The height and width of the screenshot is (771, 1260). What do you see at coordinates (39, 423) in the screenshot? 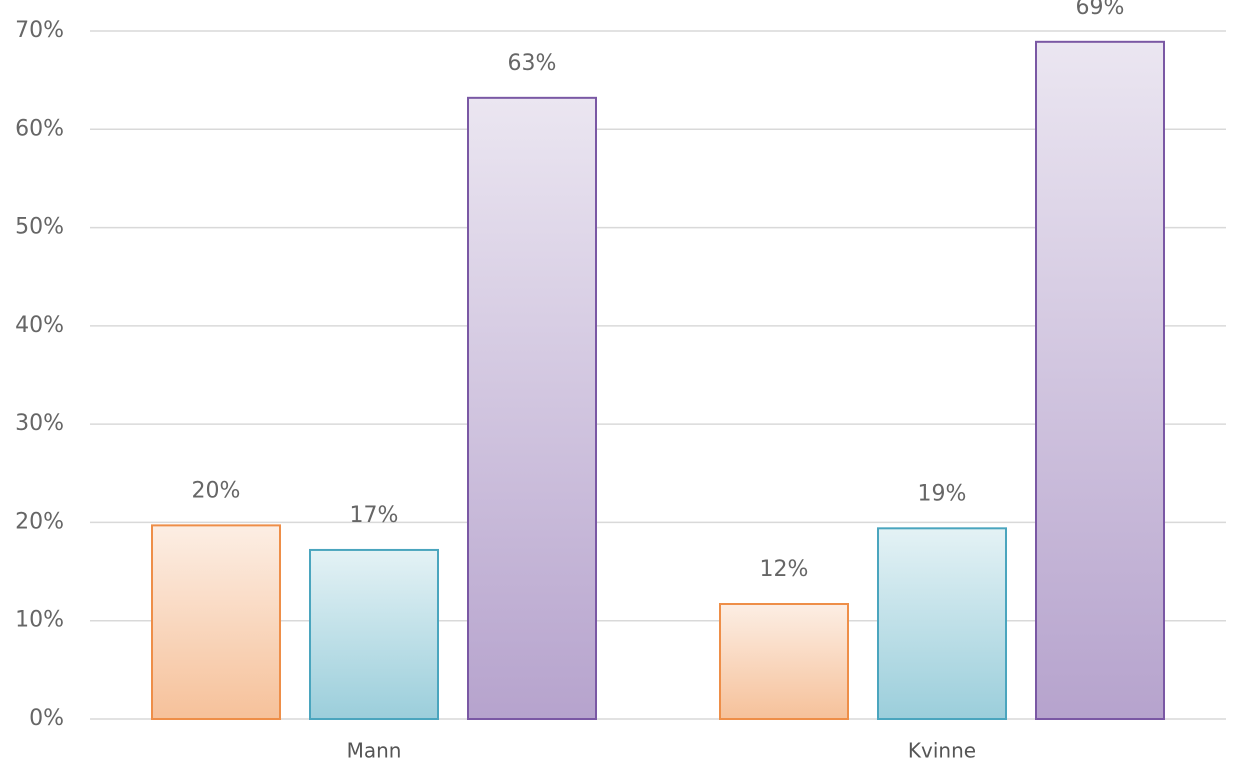
I see `y-tick-label: 30%` at bounding box center [39, 423].